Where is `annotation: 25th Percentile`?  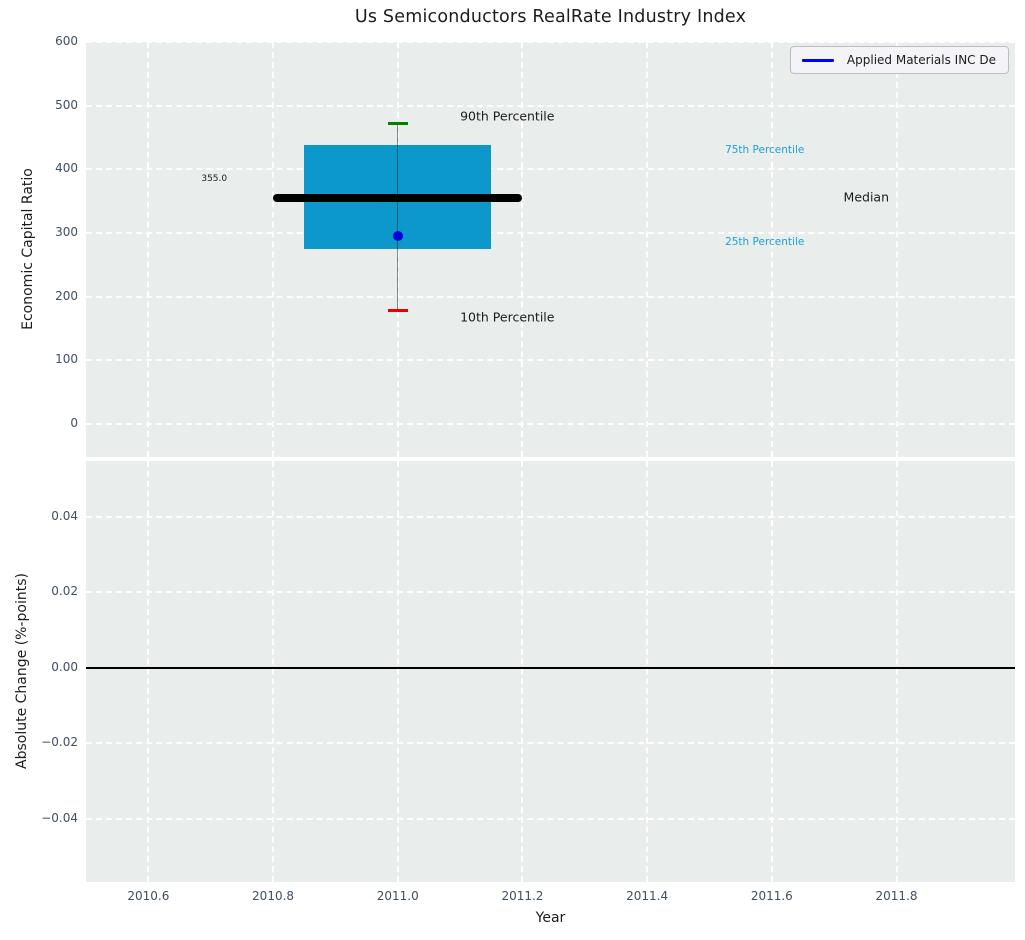
annotation: 25th Percentile is located at coordinates (765, 241).